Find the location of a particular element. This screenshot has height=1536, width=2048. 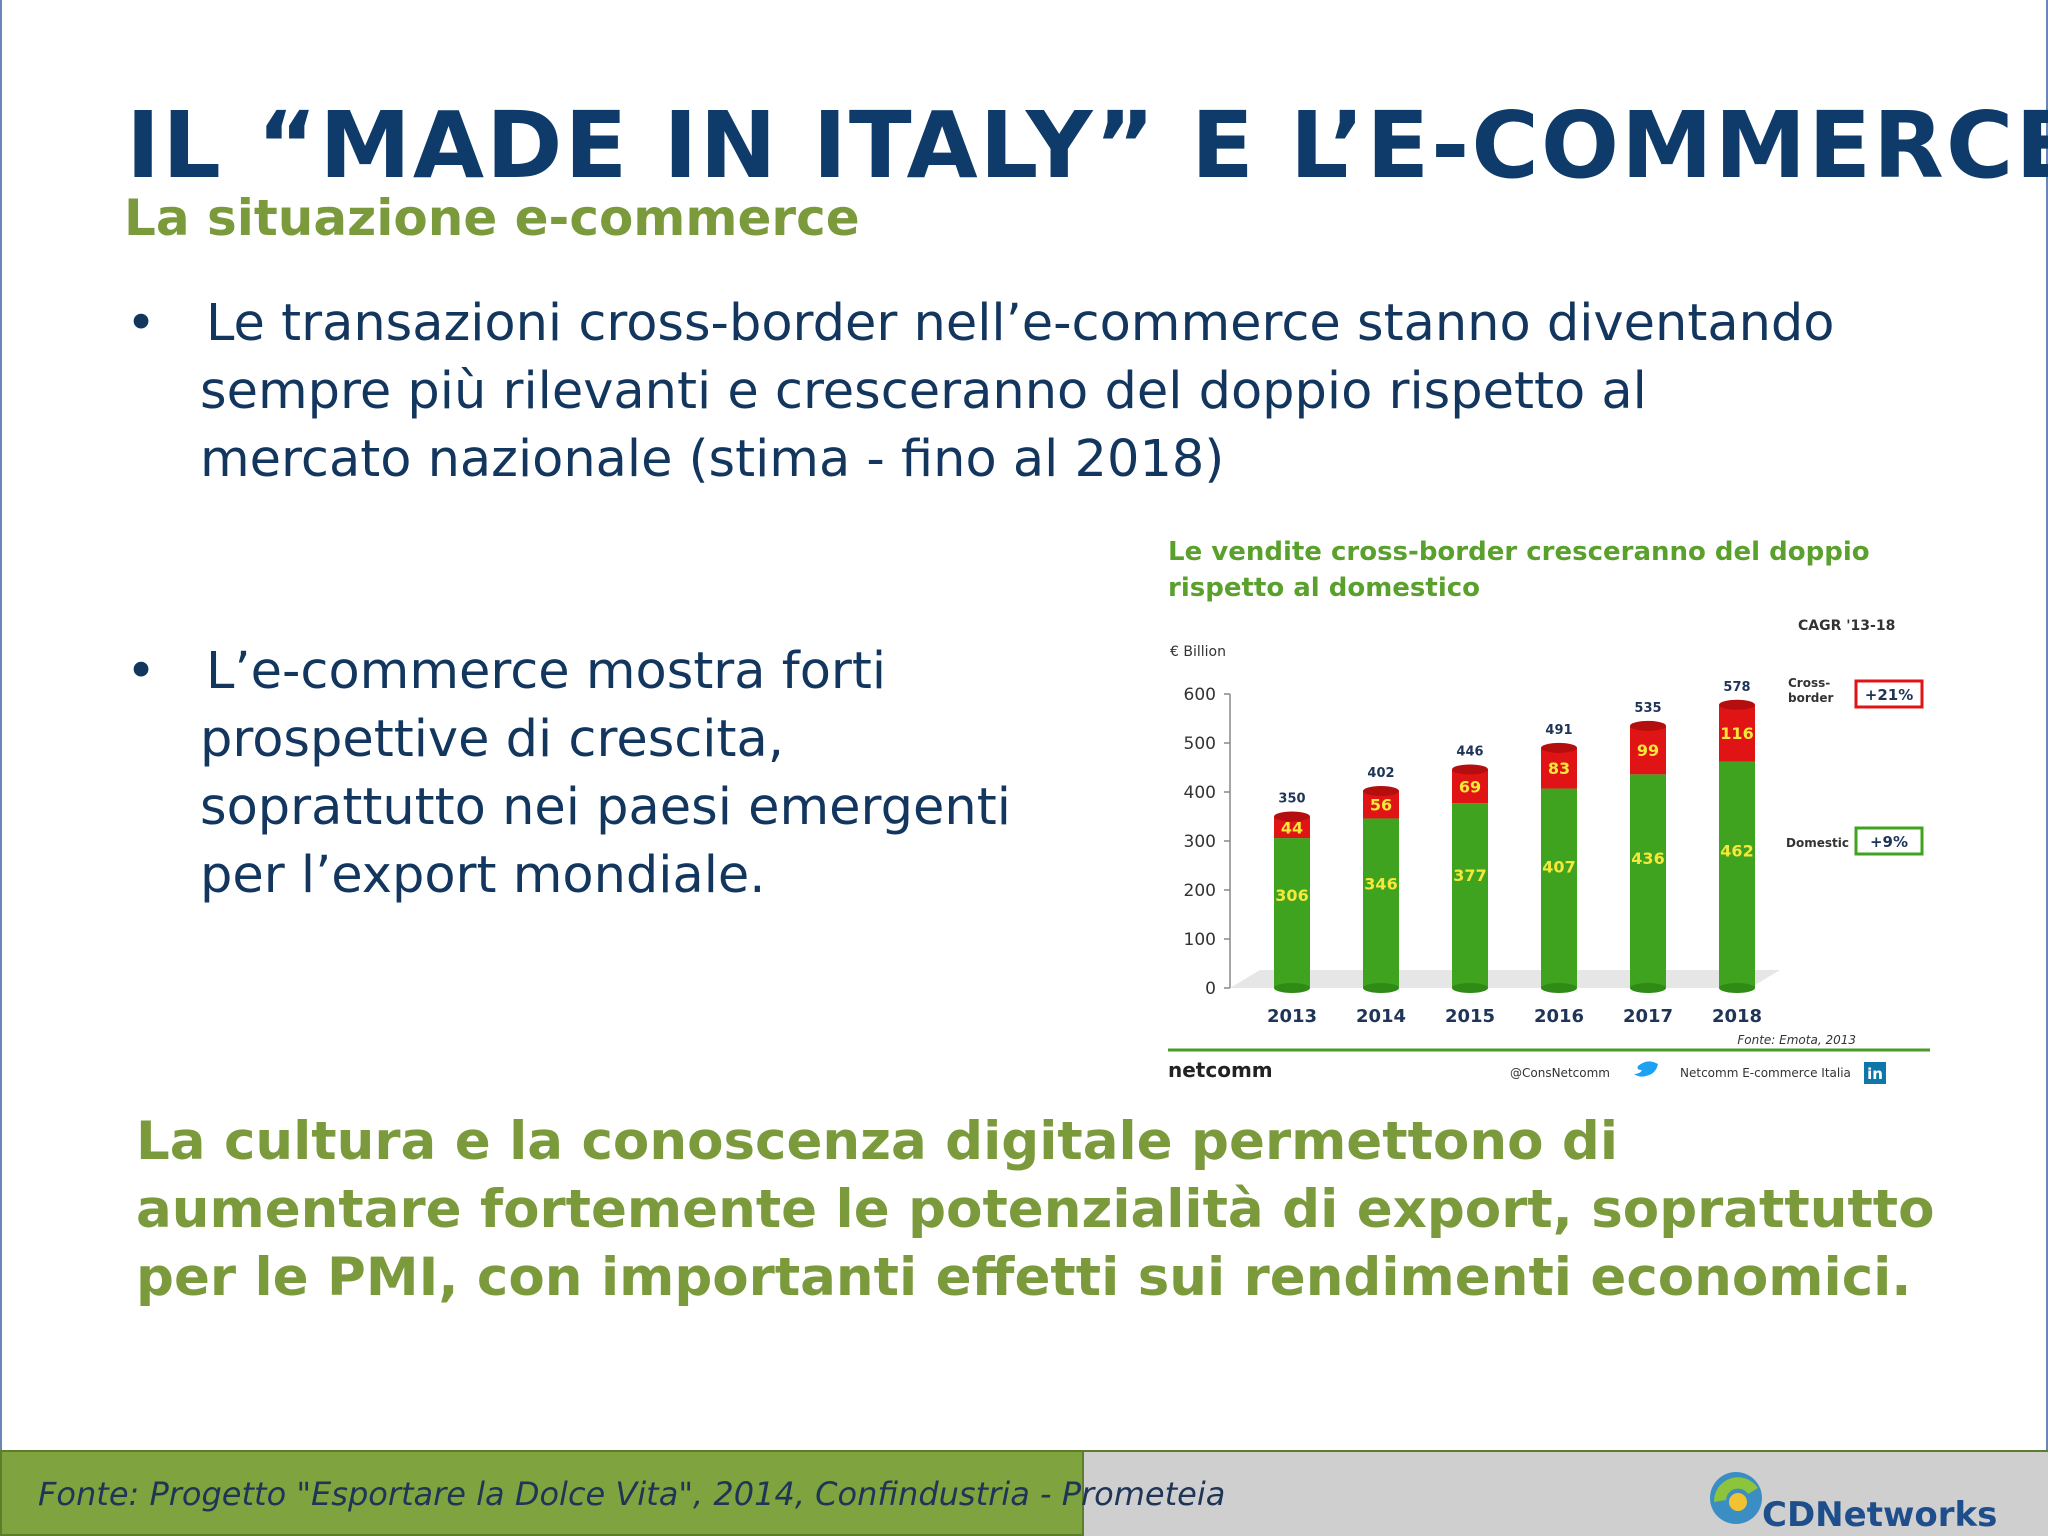

bar-total-label: 578 is located at coordinates (1736, 687).